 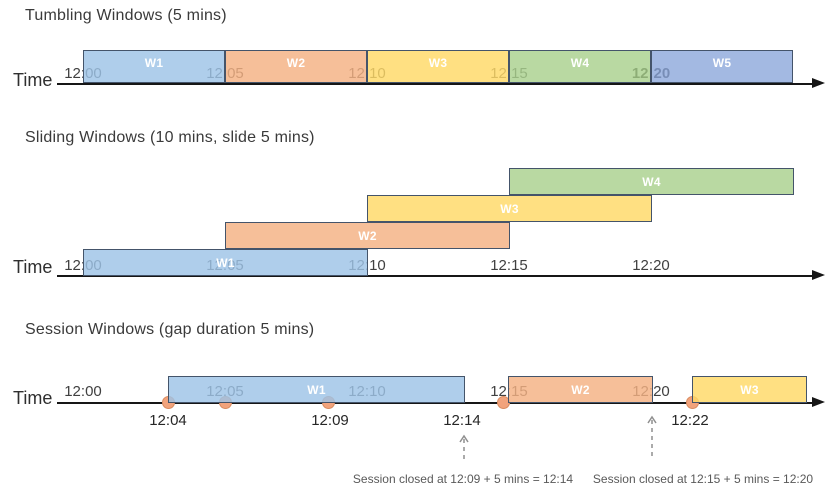 I want to click on tumbling-time-axis, so click(x=435, y=84).